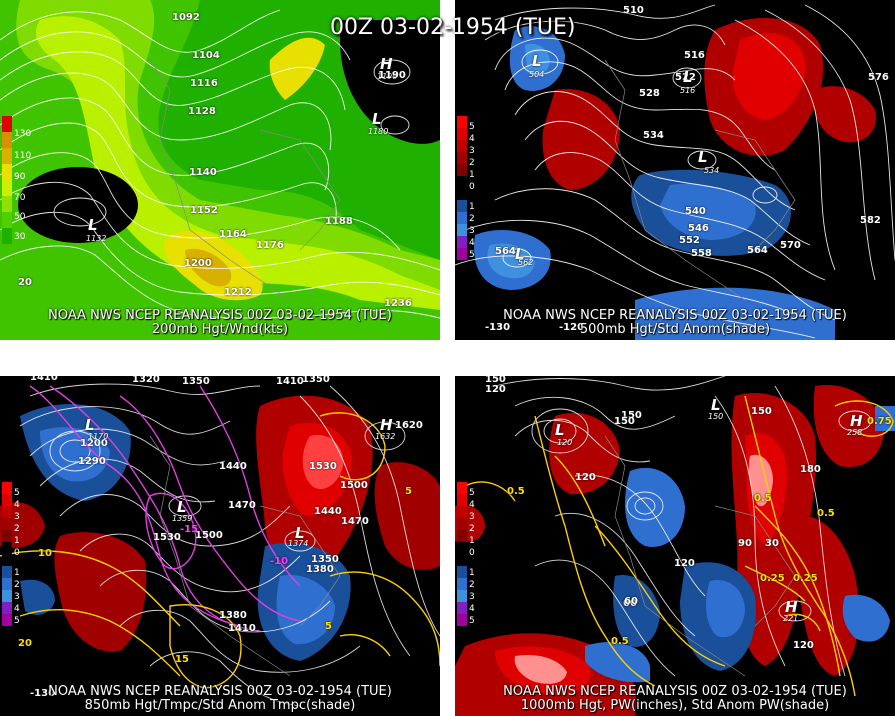 This screenshot has width=895, height=716. I want to click on contour-label: 60, so click(631, 601).